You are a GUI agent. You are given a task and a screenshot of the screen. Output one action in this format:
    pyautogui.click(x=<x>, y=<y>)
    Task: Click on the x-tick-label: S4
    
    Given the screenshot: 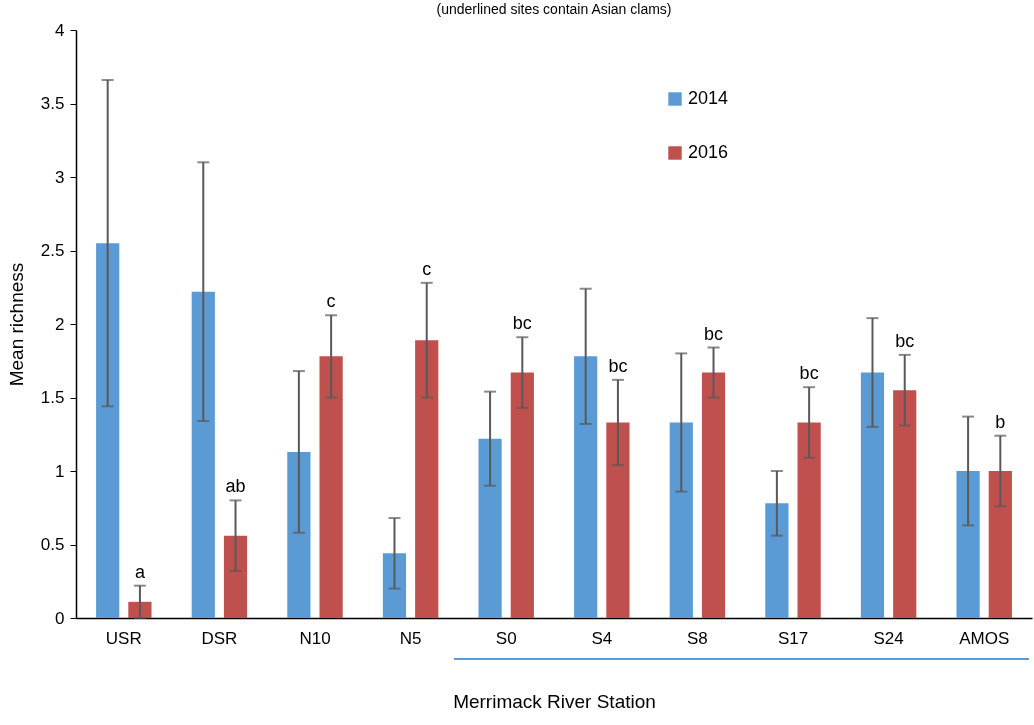 What is the action you would take?
    pyautogui.click(x=602, y=638)
    